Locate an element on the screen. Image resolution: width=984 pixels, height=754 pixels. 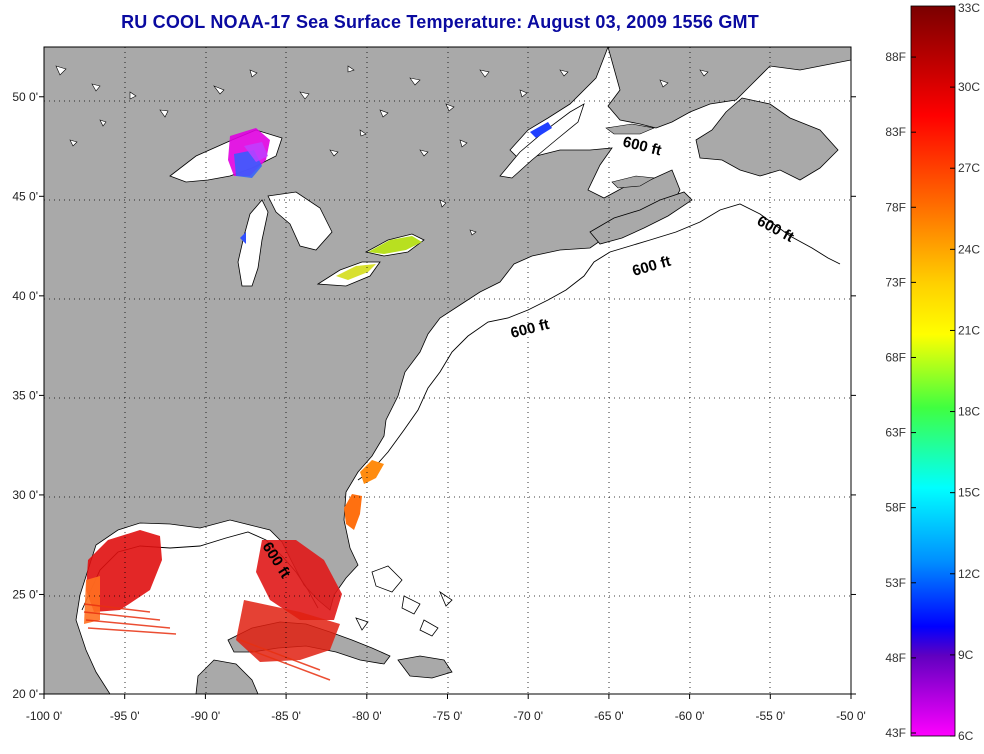
colorbar-c-label: 18C is located at coordinates (969, 412).